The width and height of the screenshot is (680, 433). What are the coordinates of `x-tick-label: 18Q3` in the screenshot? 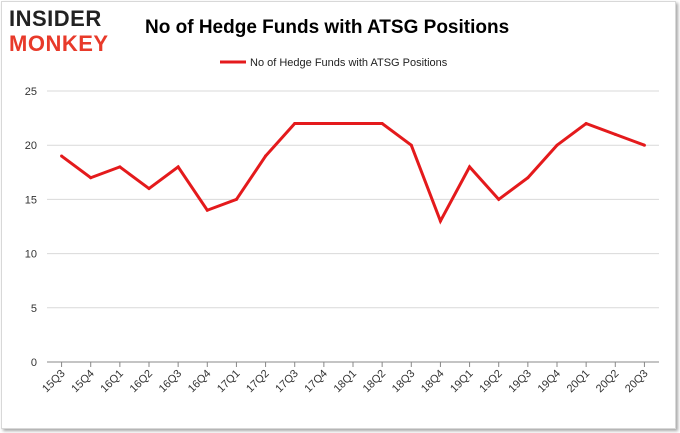 It's located at (404, 382).